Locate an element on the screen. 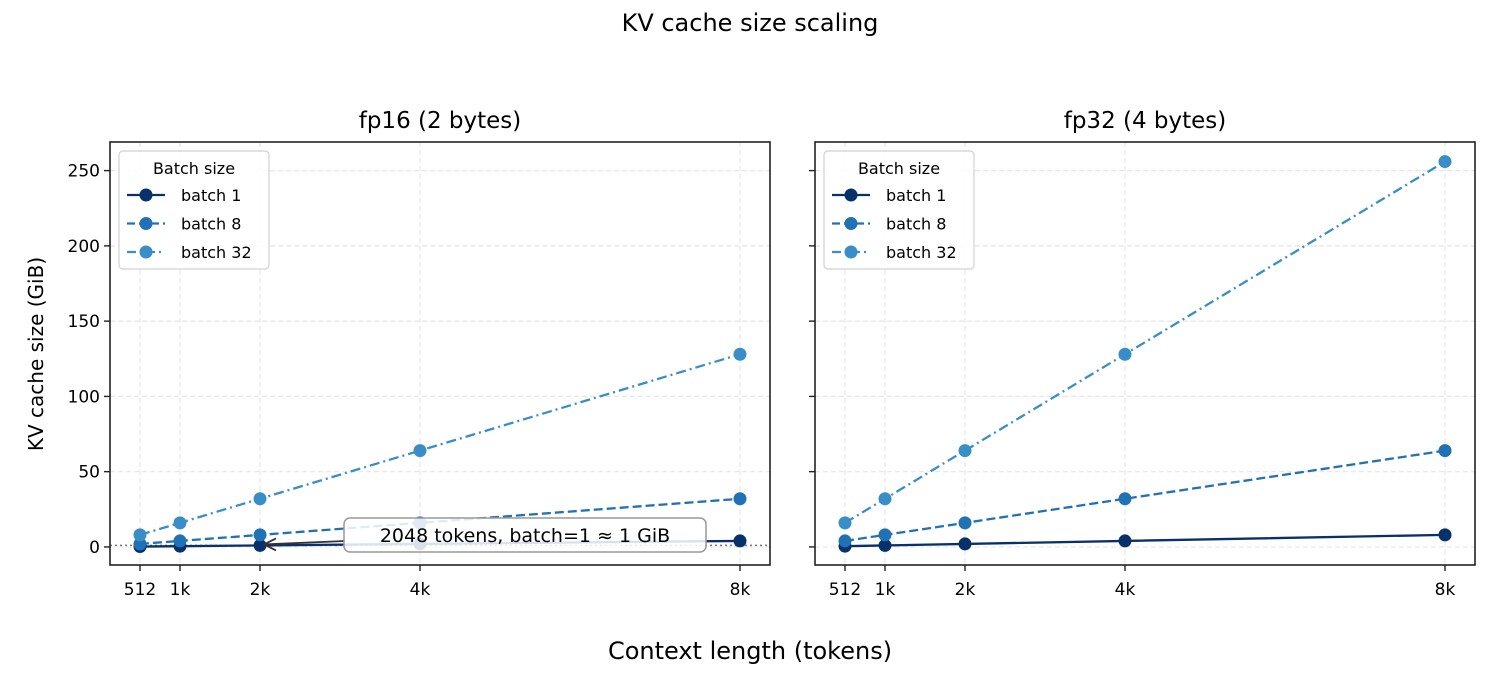  annotation-text: 2048 tokens, batch=1 ≈ 1 GiB is located at coordinates (525, 536).